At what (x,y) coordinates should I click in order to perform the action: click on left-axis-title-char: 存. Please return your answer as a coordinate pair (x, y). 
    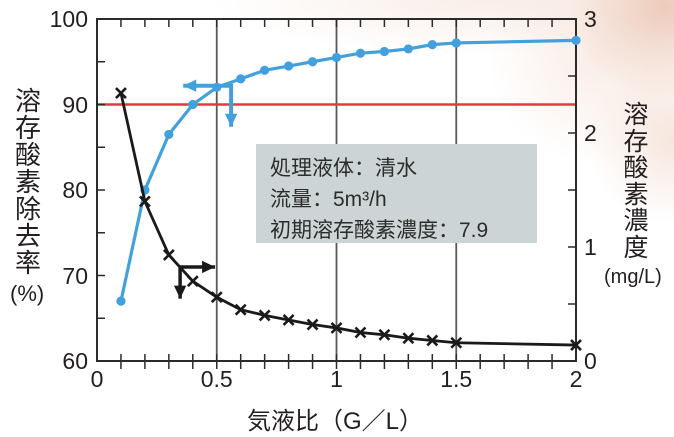
    Looking at the image, I should click on (27, 128).